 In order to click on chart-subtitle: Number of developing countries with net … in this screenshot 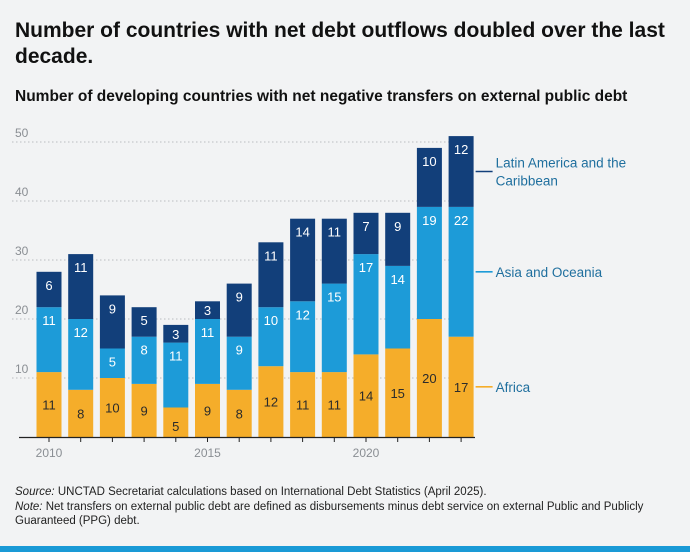, I will do `click(321, 96)`.